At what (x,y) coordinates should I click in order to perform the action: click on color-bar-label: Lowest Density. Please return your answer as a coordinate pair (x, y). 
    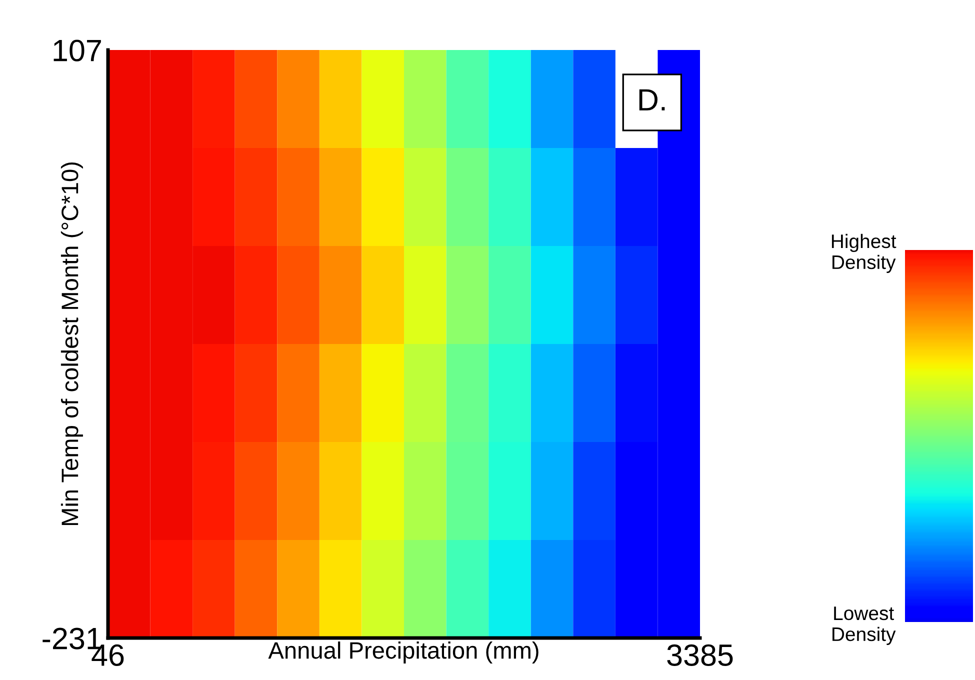
    Looking at the image, I should click on (864, 625).